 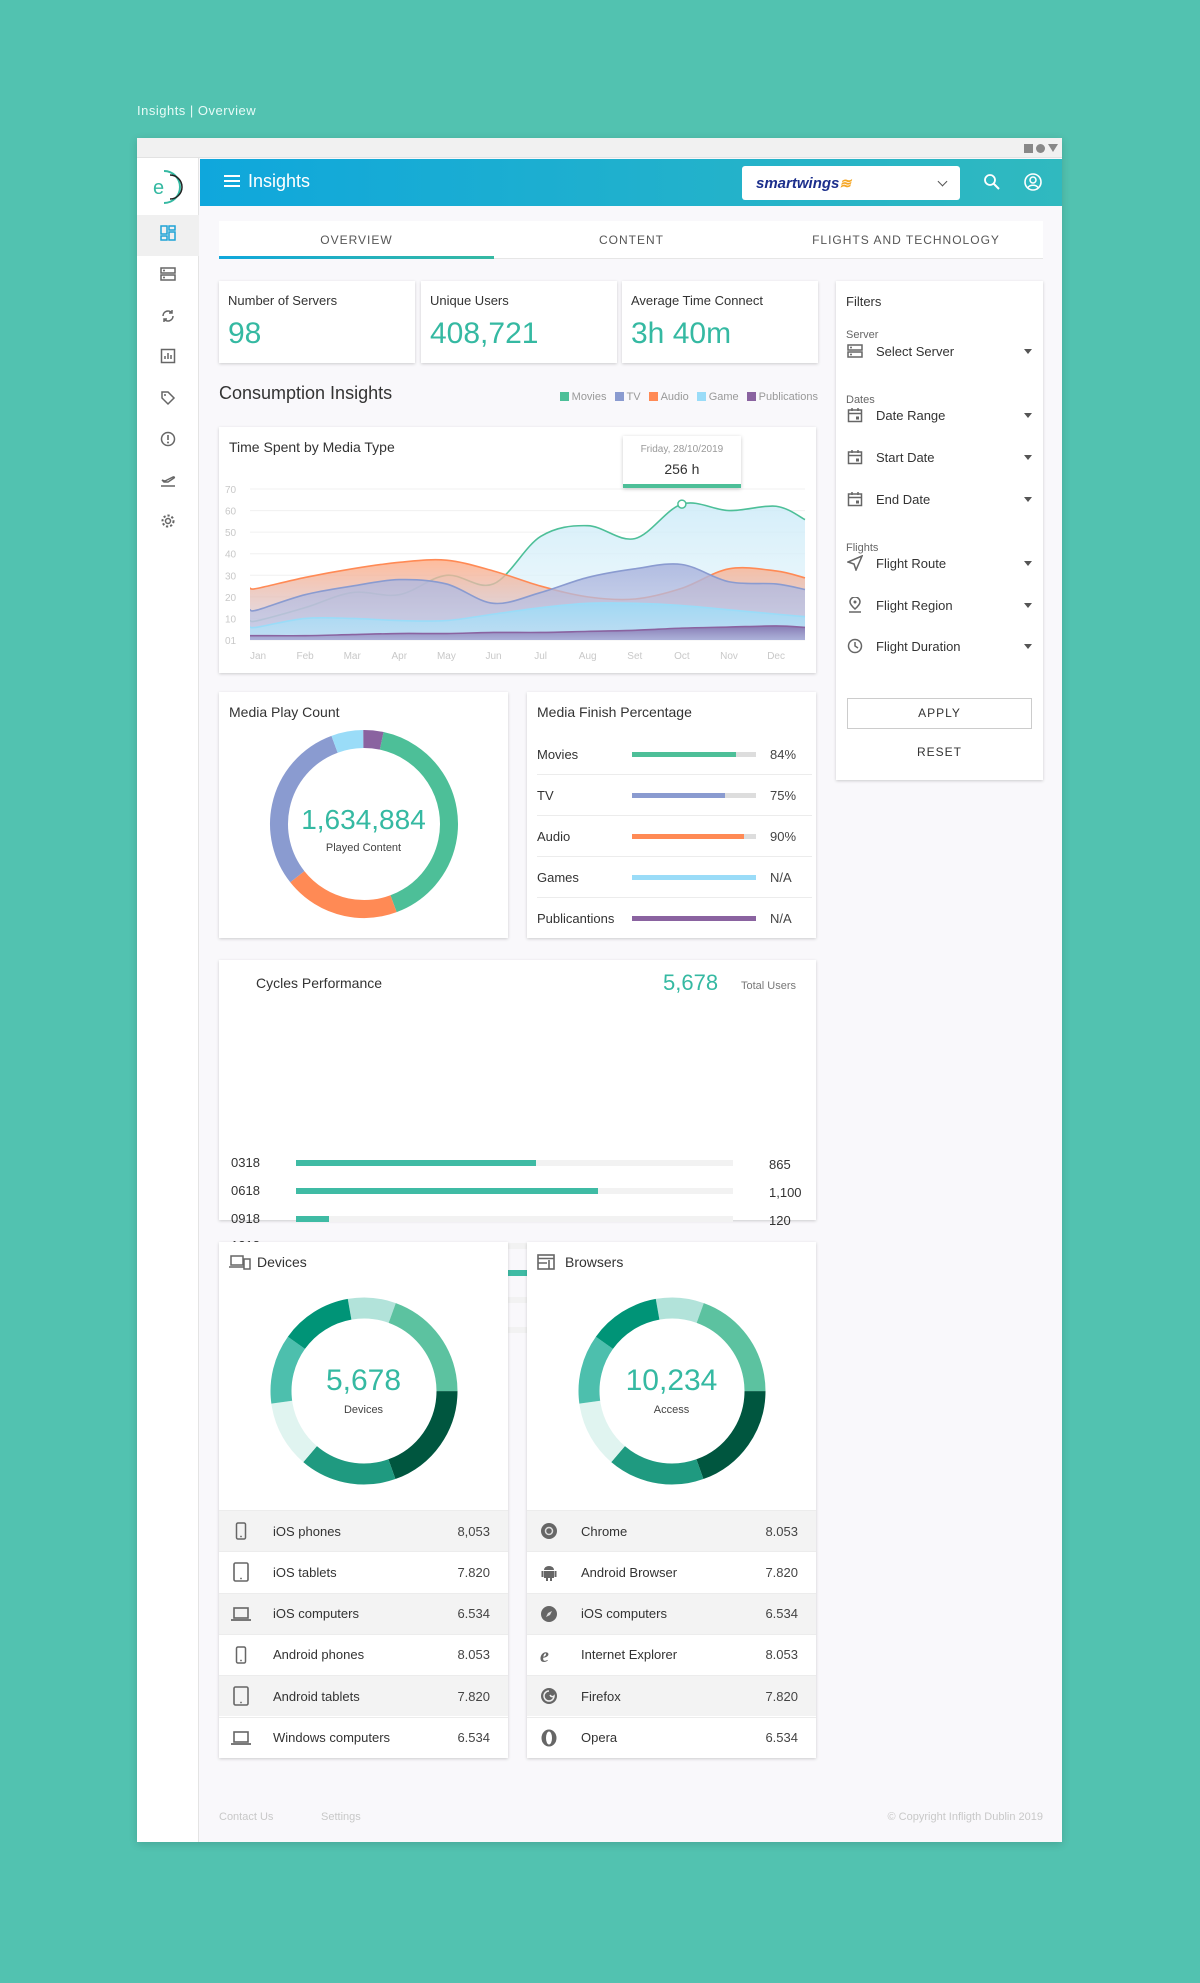 What do you see at coordinates (363, 1696) in the screenshot?
I see `list-item: Android tablets 7.820` at bounding box center [363, 1696].